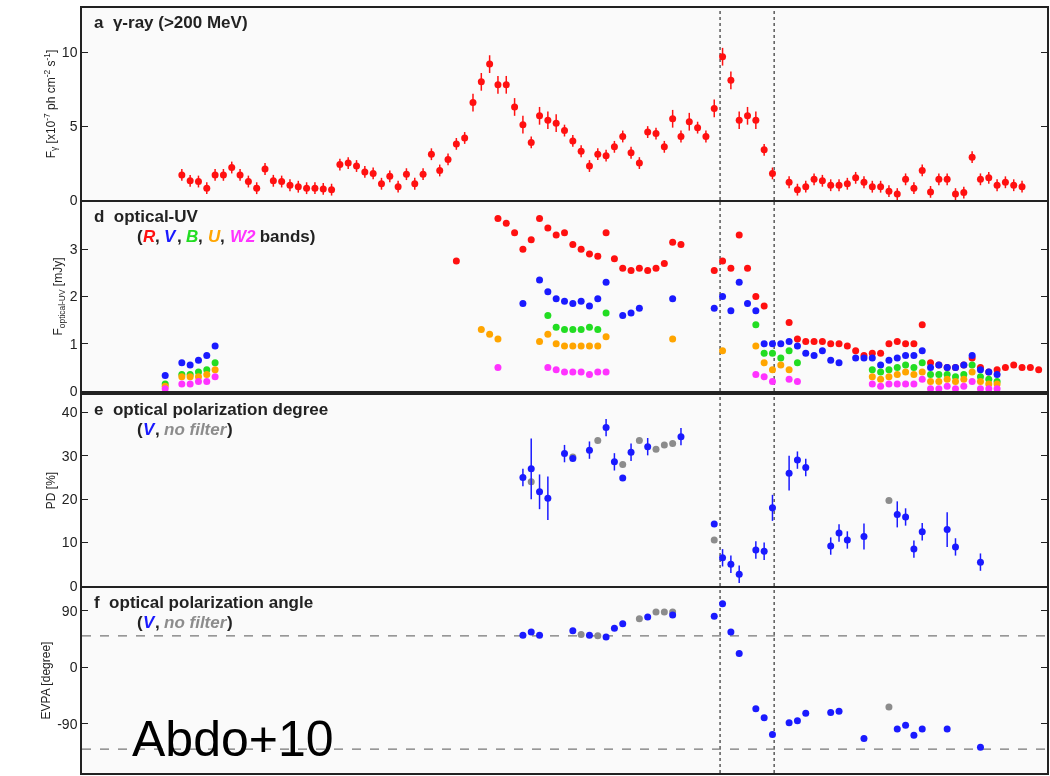 The height and width of the screenshot is (776, 1050). Describe the element at coordinates (73, 126) in the screenshot. I see `y-tick-label: 5` at that location.